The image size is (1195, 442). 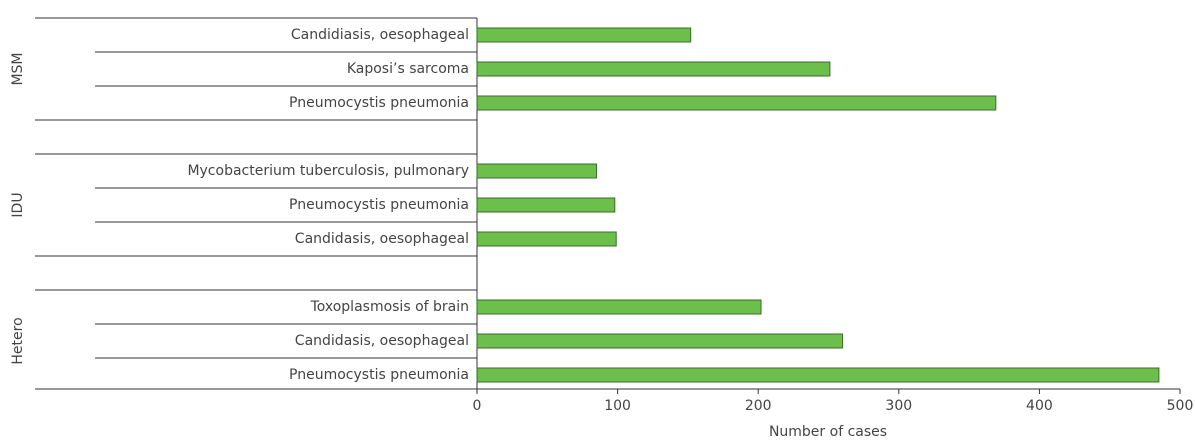 I want to click on category-label: Candidiasis, oesophageal, so click(x=380, y=35).